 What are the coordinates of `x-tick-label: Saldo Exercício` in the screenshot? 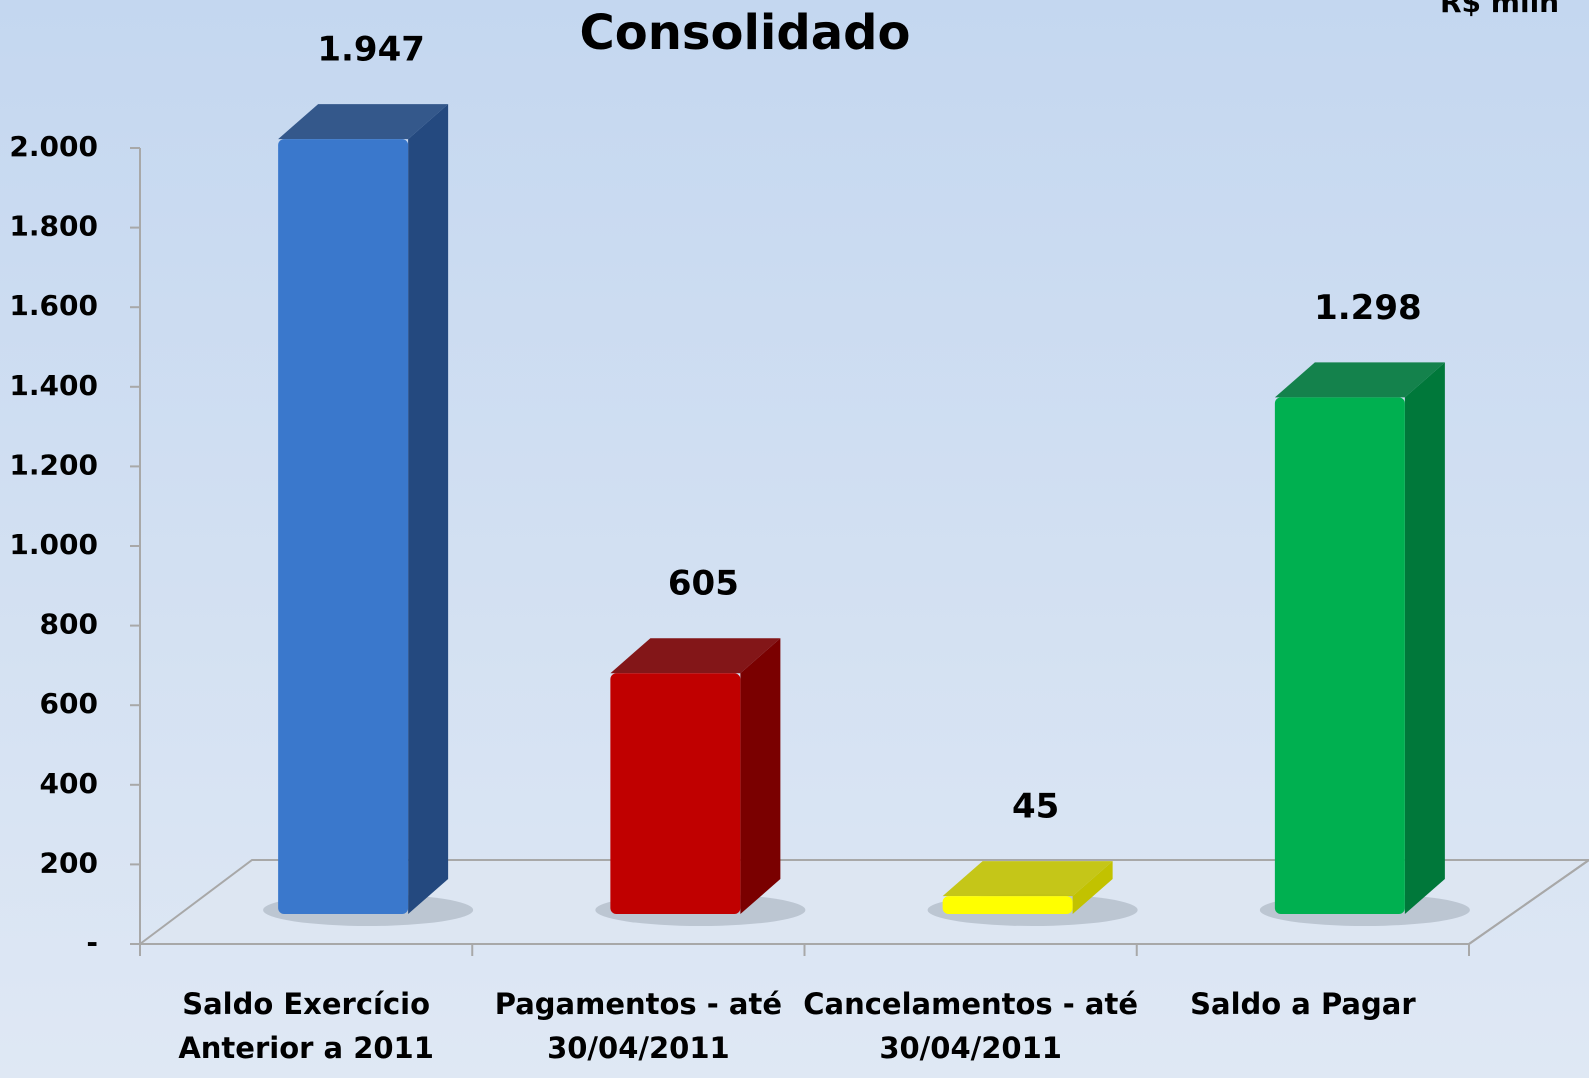 It's located at (306, 1004).